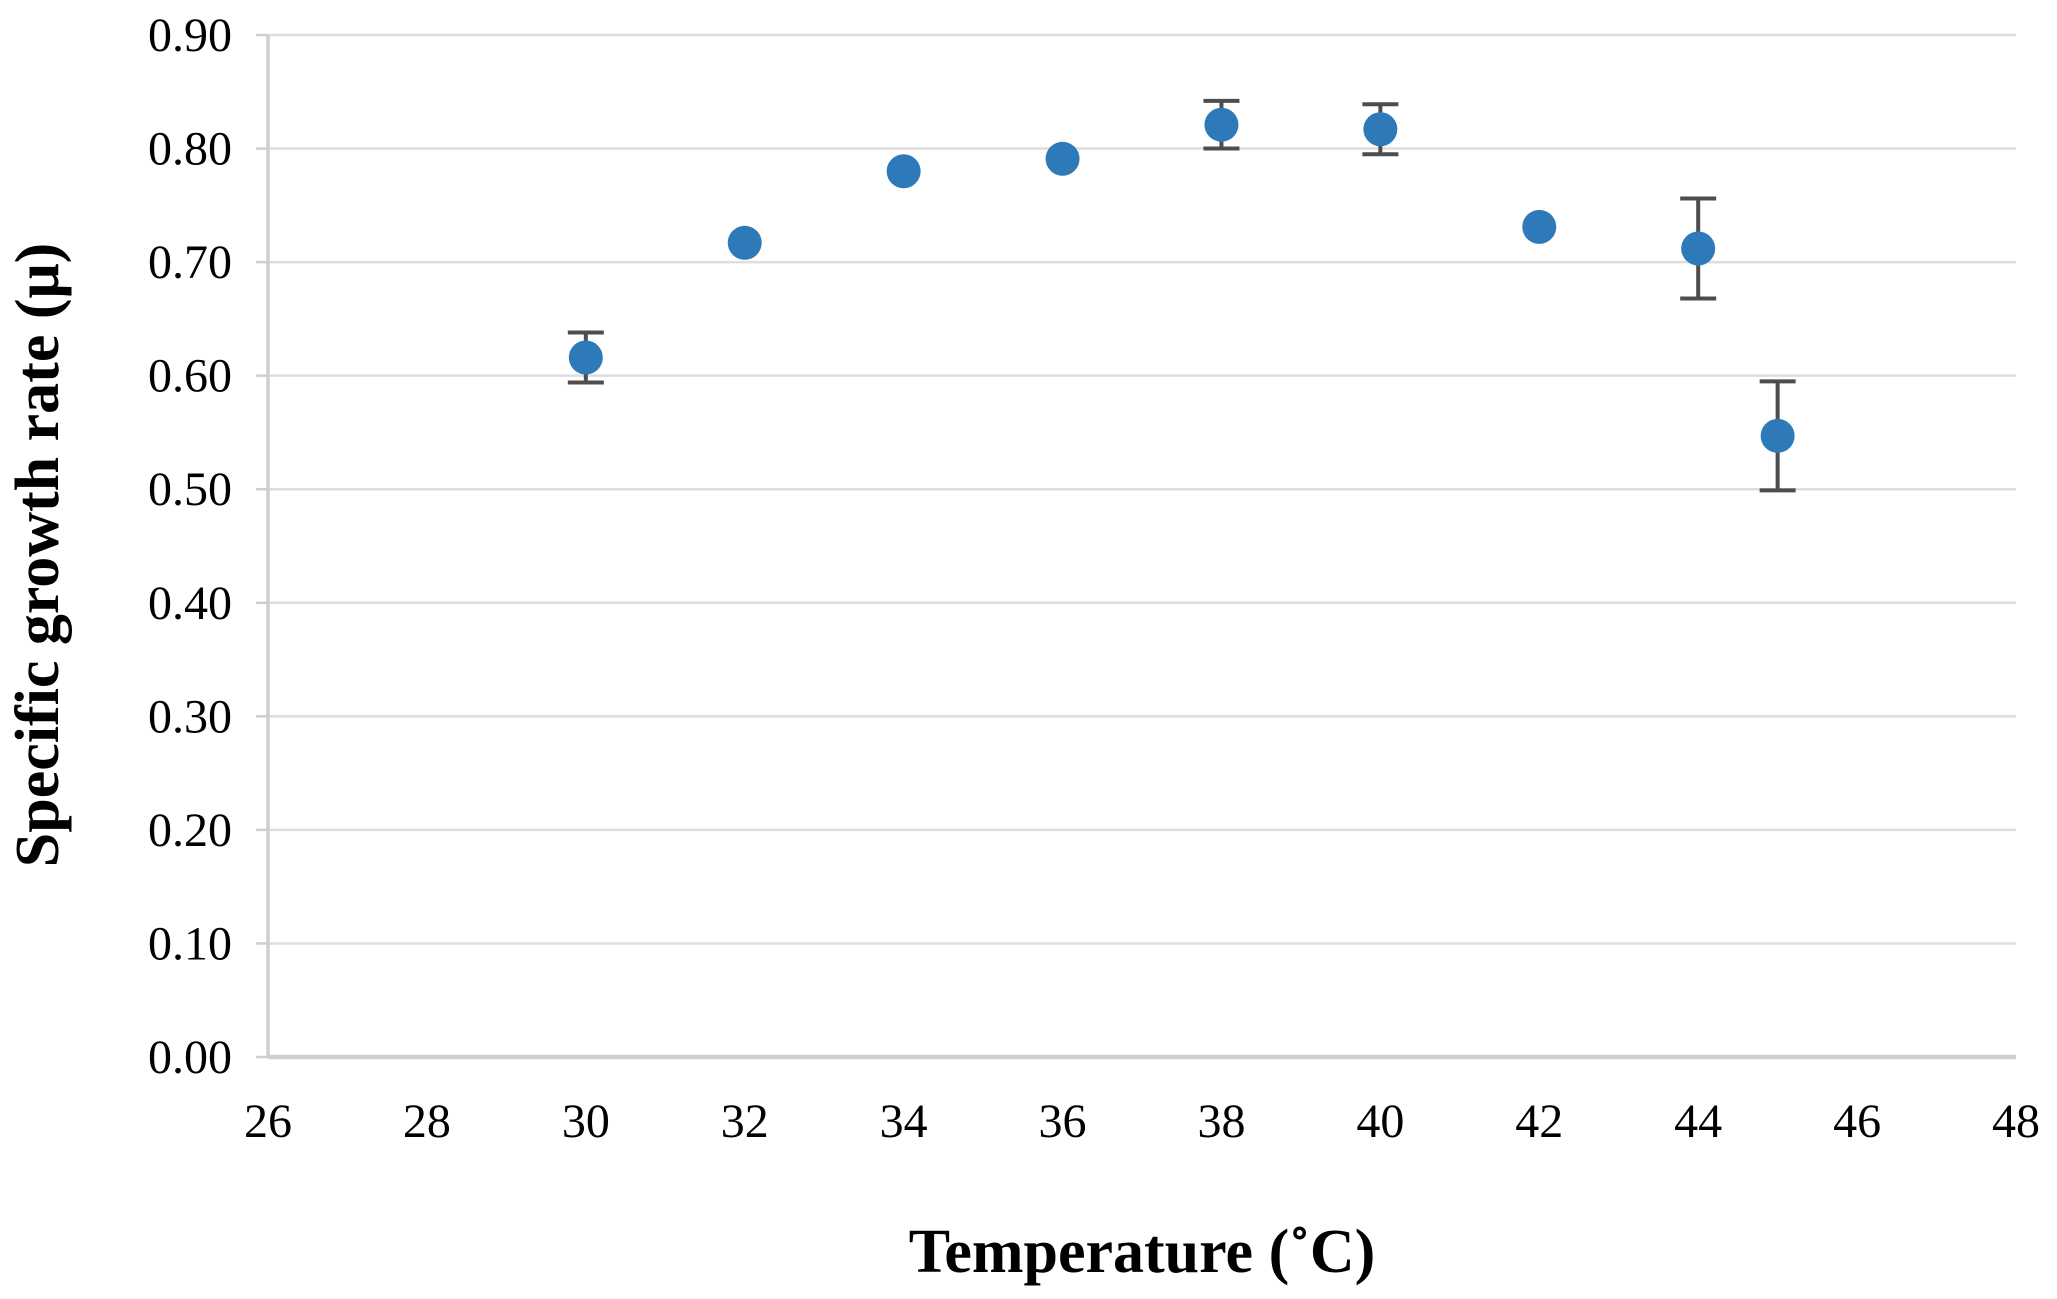 The image size is (2057, 1299). I want to click on y-tick-label: 0.60, so click(190, 376).